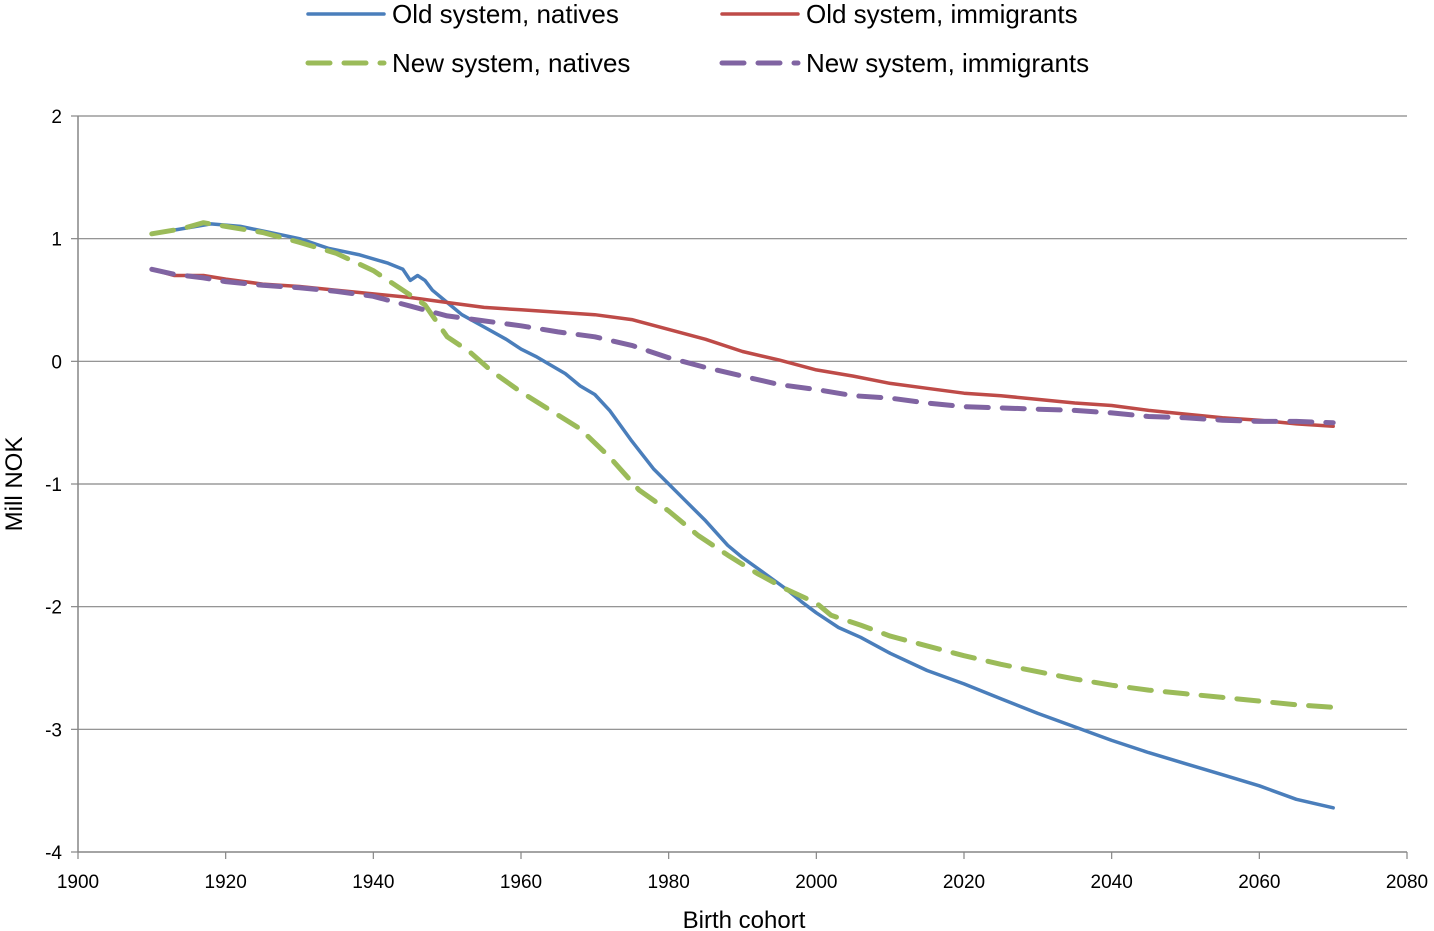 This screenshot has height=931, width=1434. I want to click on y-axis-title: Mill NOK, so click(14, 484).